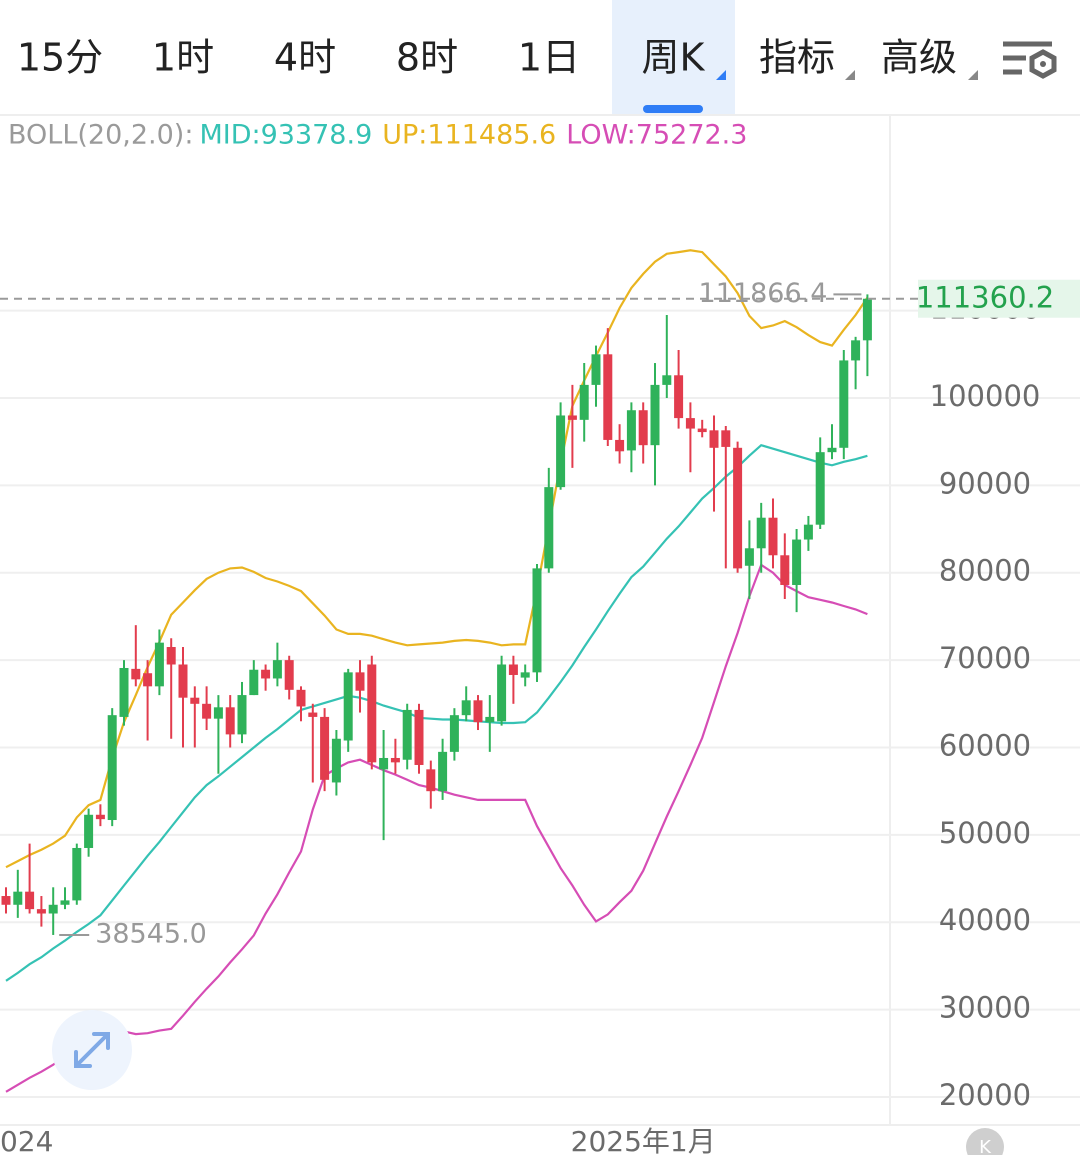  I want to click on tab: 1日, so click(549, 58).